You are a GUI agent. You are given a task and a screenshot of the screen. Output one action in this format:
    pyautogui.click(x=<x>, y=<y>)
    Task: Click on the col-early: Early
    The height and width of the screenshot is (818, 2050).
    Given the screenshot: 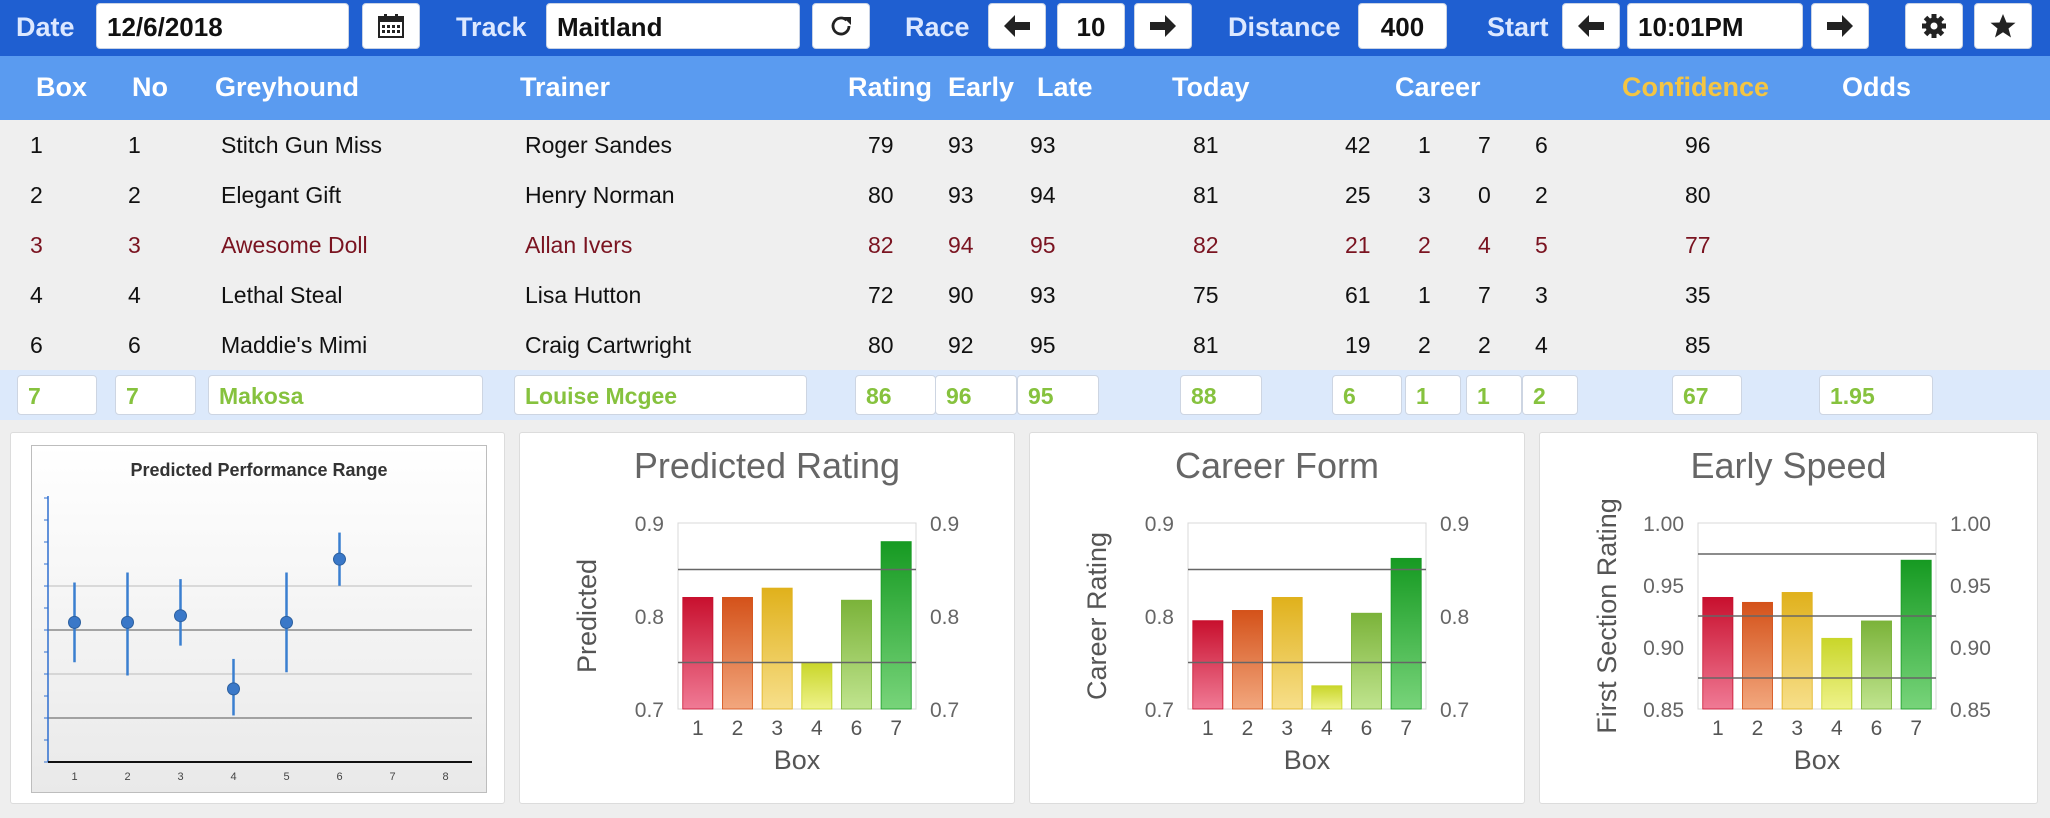 What is the action you would take?
    pyautogui.click(x=981, y=87)
    